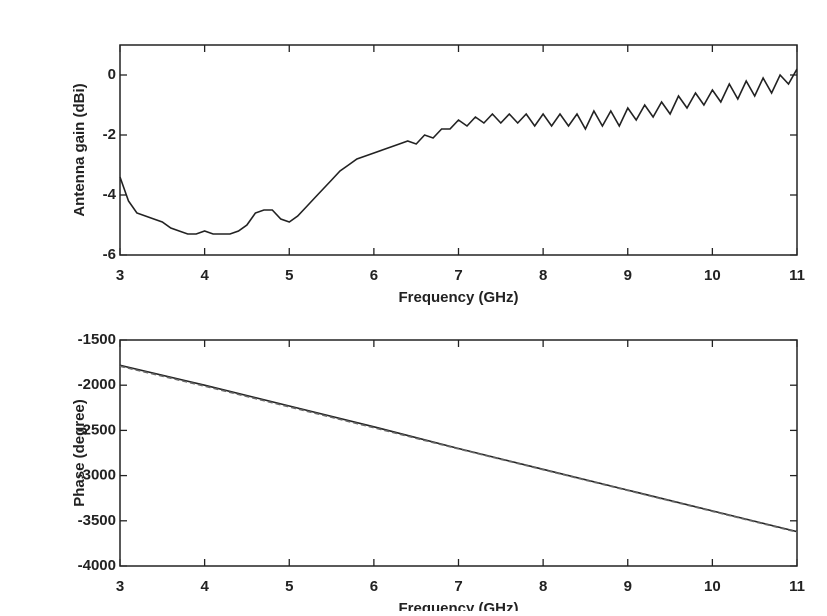 The image size is (827, 616). What do you see at coordinates (97, 429) in the screenshot?
I see `y-tick-label: -2500` at bounding box center [97, 429].